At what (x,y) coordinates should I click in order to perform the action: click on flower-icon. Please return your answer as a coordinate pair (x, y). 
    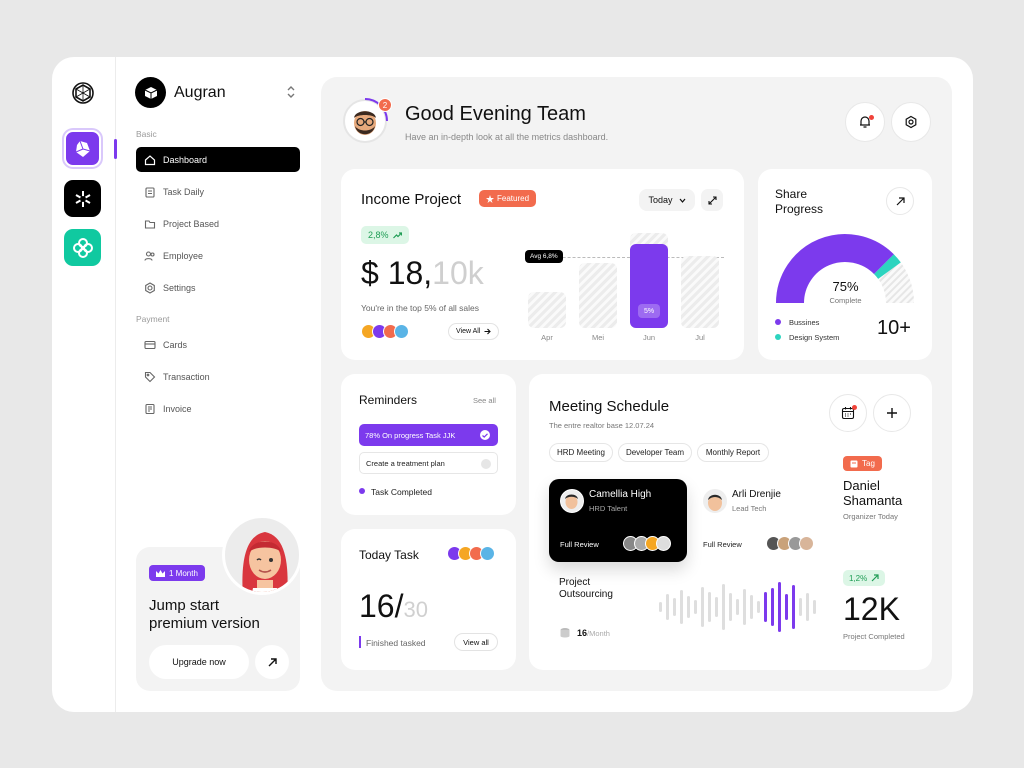
    Looking at the image, I should click on (82, 247).